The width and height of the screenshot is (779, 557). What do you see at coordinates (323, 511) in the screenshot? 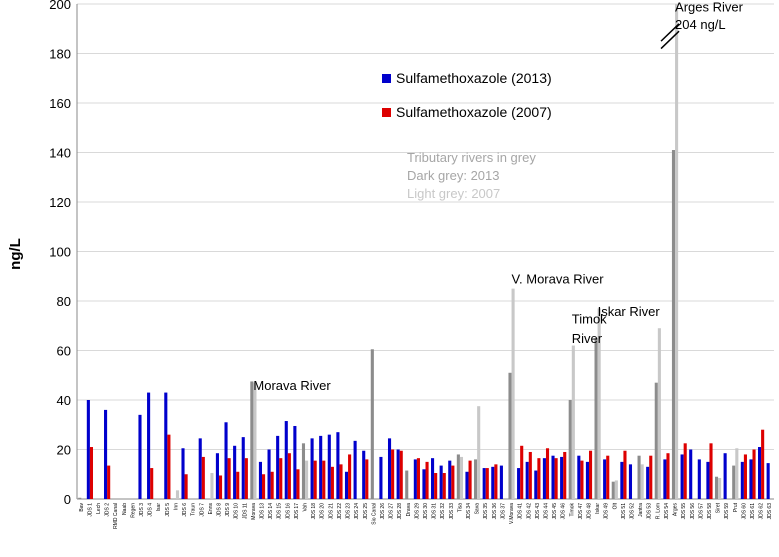
I see `x-tick-label: JDS 20` at bounding box center [323, 511].